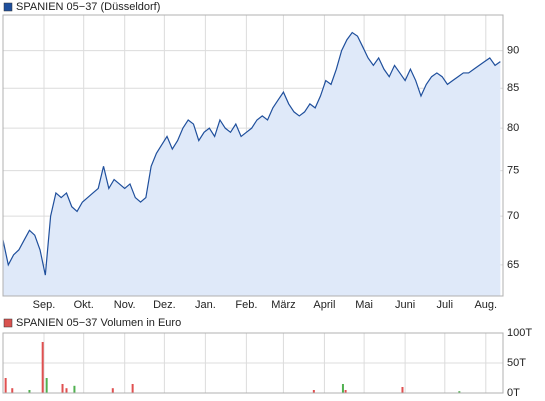 The width and height of the screenshot is (545, 401). What do you see at coordinates (253, 363) in the screenshot?
I see `plot-border` at bounding box center [253, 363].